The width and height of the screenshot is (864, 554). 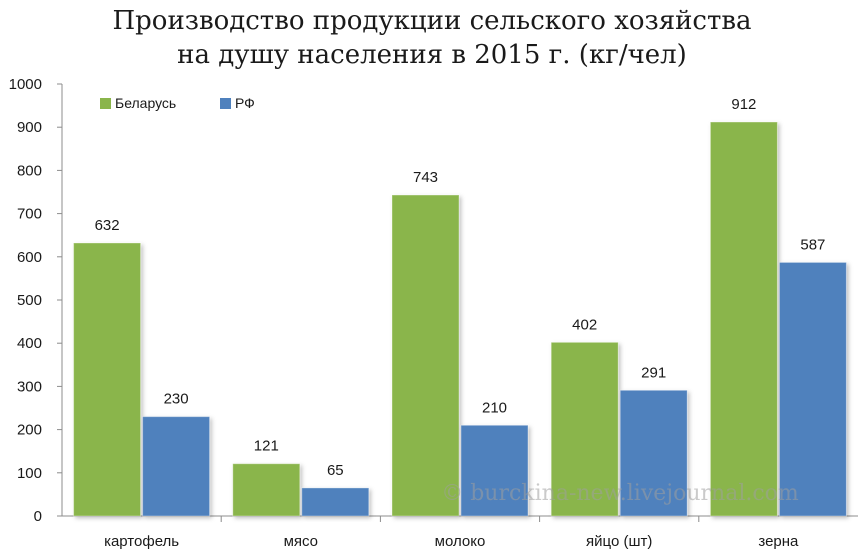 I want to click on data-label: 291, so click(x=653, y=372).